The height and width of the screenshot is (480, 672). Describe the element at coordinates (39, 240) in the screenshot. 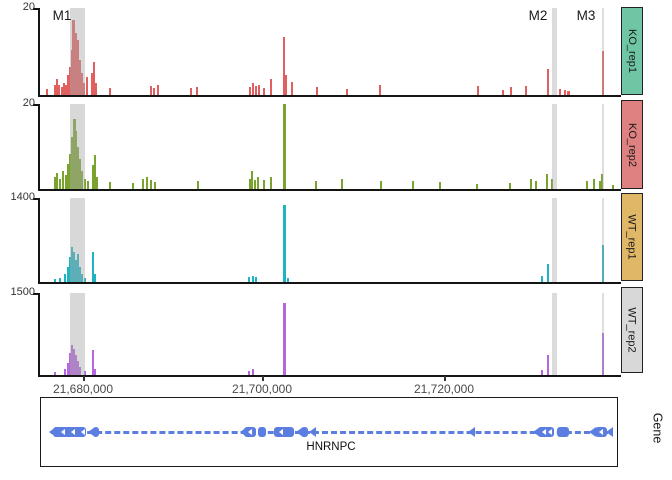

I see `y-axis-line` at that location.